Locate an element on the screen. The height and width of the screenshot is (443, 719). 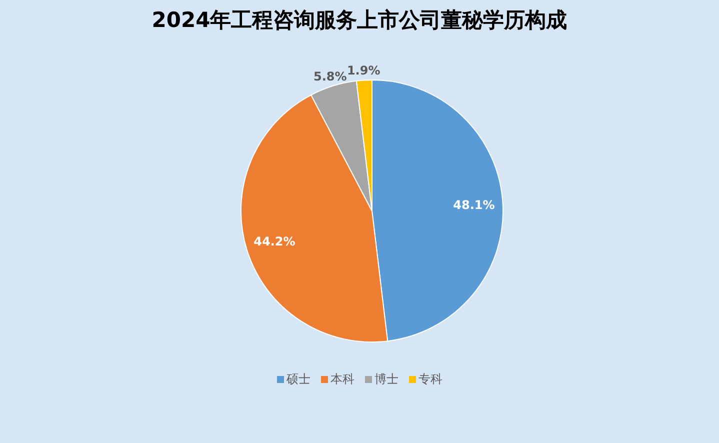
legend-label: 硕士 is located at coordinates (298, 379).